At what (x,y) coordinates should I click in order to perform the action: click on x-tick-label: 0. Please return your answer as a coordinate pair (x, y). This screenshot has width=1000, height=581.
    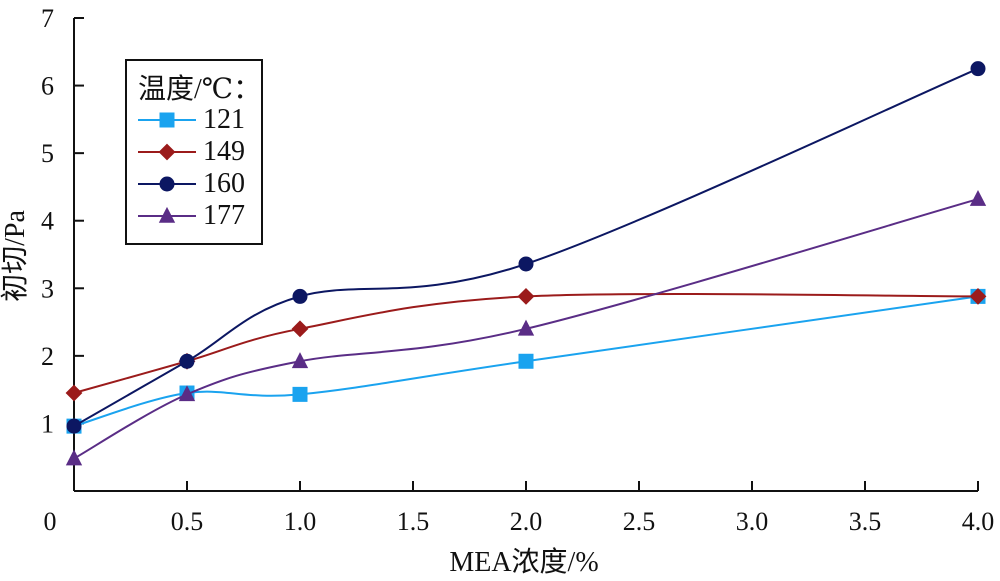
    Looking at the image, I should click on (50, 521).